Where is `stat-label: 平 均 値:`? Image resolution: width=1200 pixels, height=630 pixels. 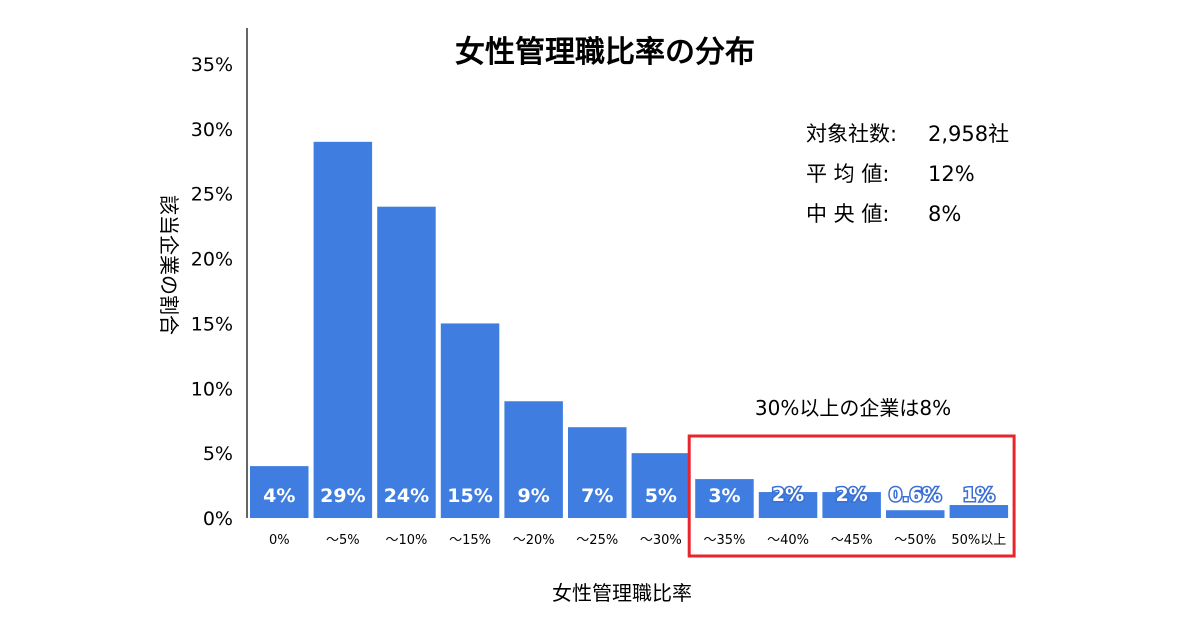 stat-label: 平 均 値: is located at coordinates (847, 174).